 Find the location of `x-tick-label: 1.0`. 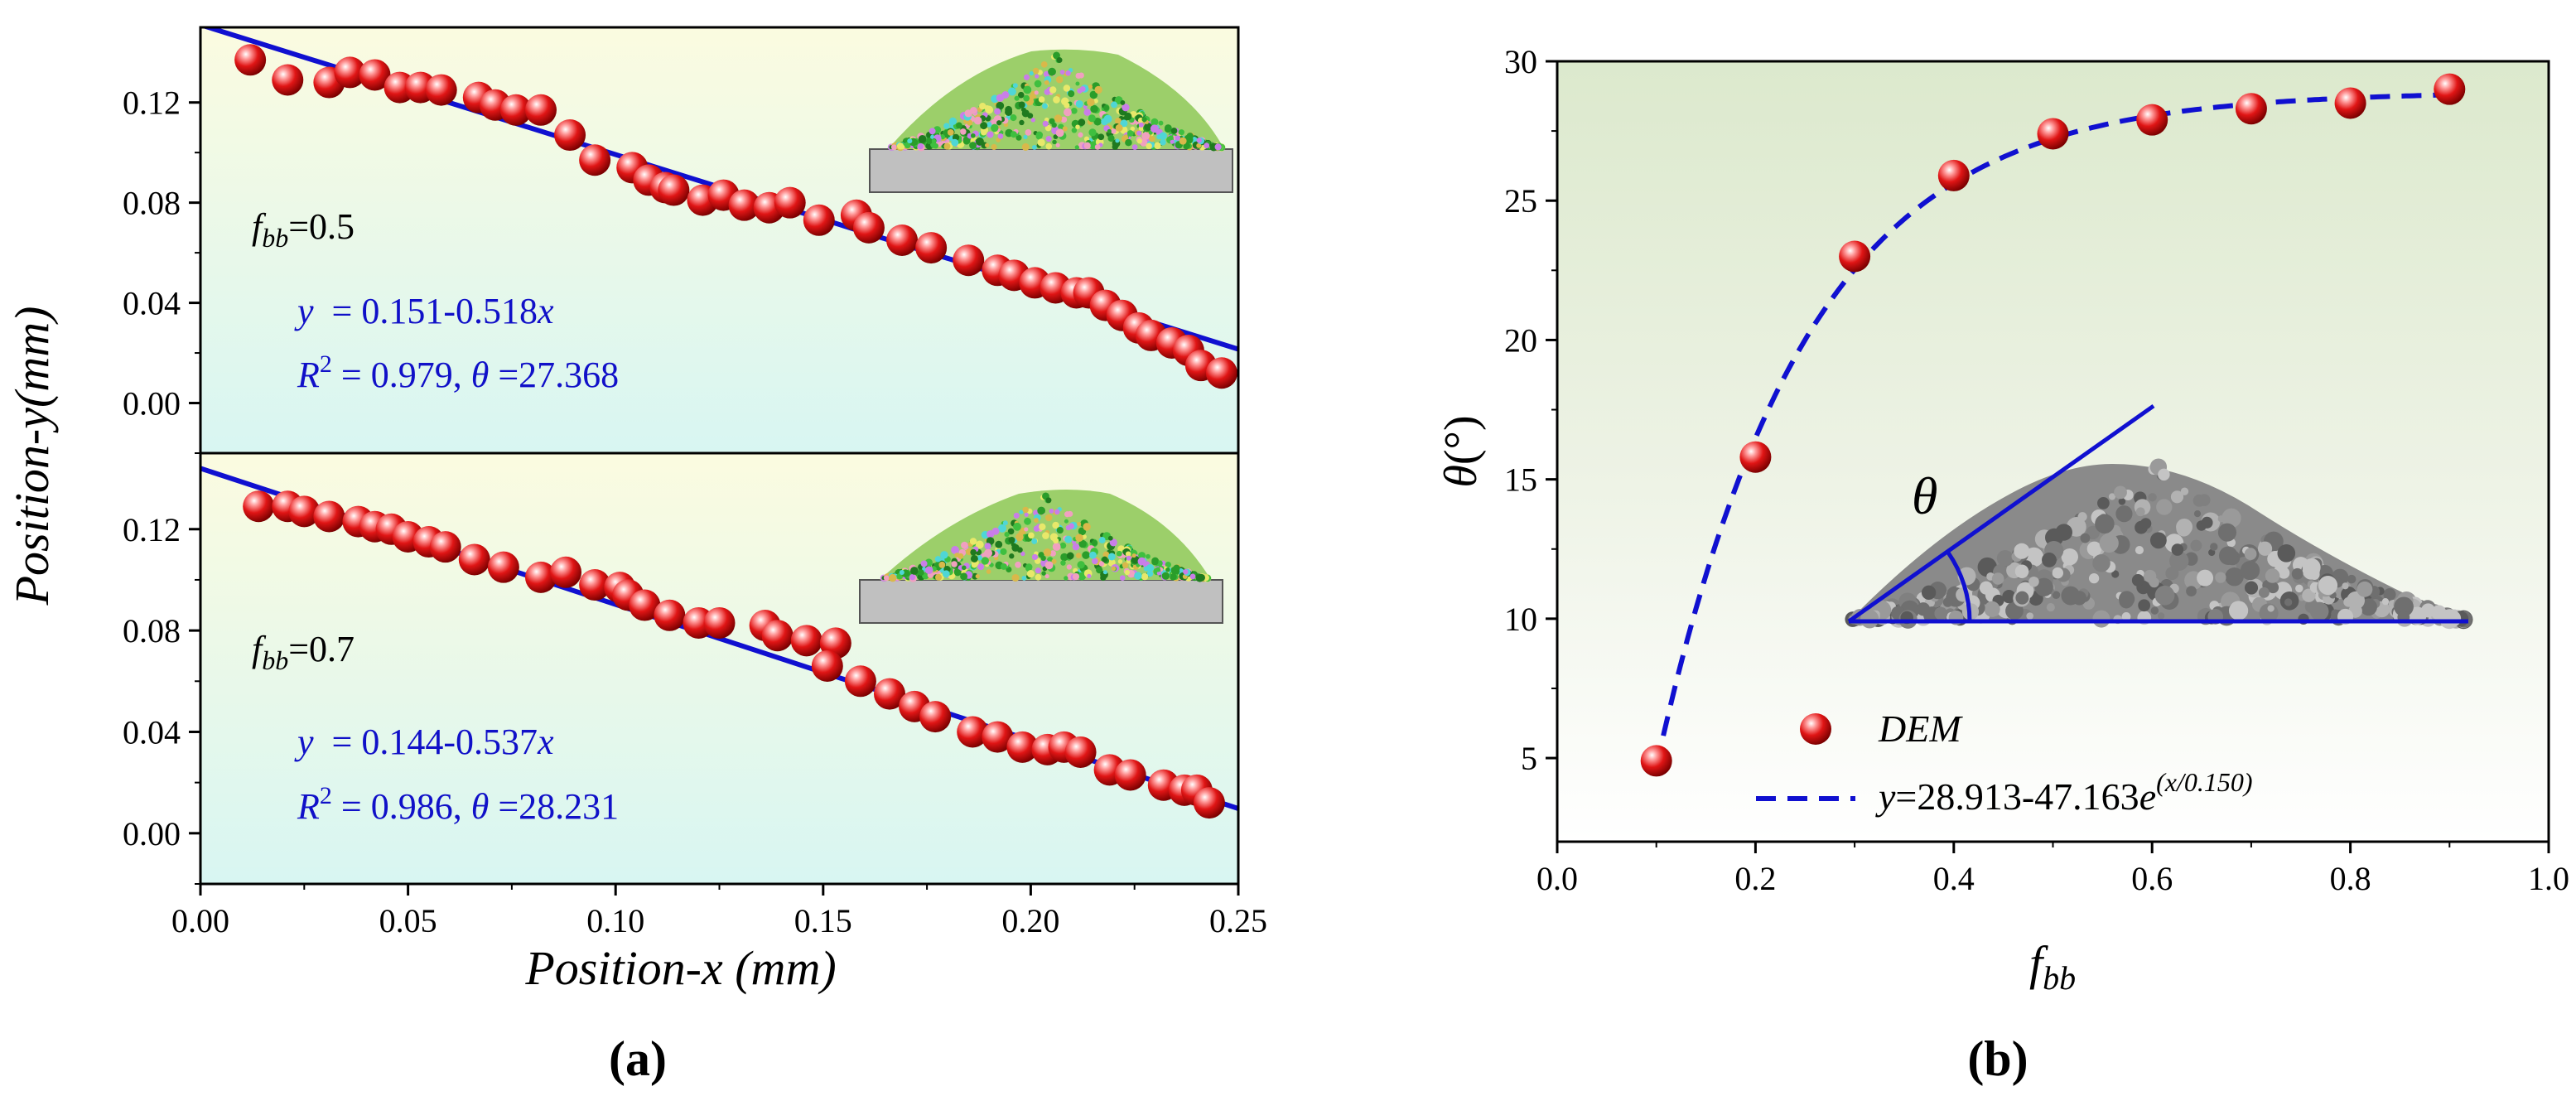

x-tick-label: 1.0 is located at coordinates (2549, 879).